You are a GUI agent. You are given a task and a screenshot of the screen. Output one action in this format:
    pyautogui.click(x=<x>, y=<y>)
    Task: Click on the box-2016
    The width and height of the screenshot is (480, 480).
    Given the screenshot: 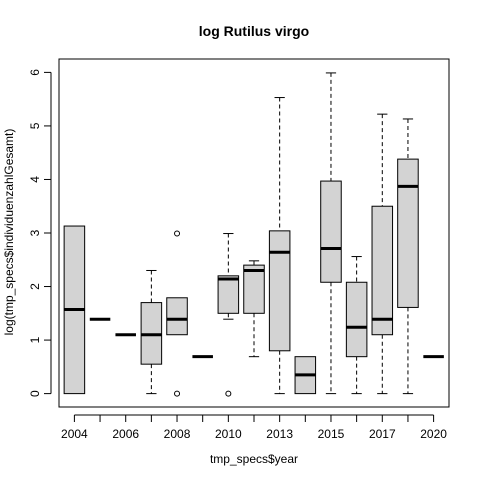 What is the action you would take?
    pyautogui.click(x=356, y=325)
    